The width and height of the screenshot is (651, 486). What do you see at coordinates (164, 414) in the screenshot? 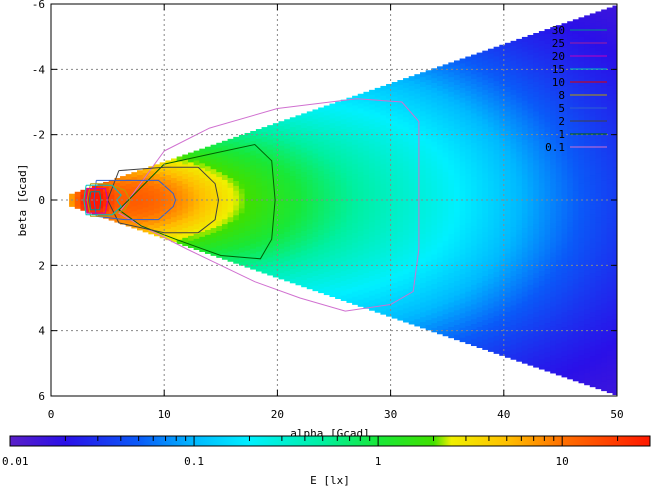
I see `x-tick-label: 10` at bounding box center [164, 414].